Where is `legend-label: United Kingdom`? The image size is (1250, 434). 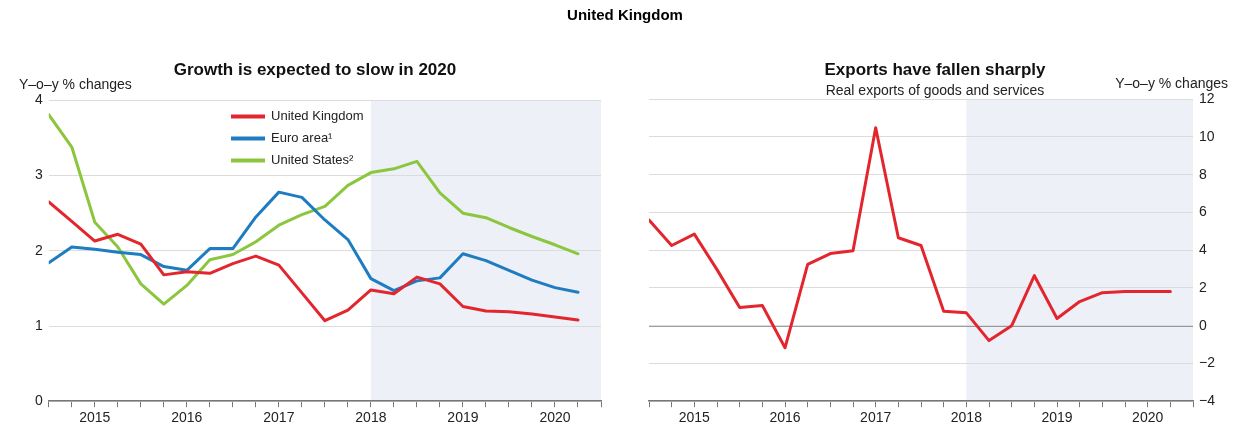 legend-label: United Kingdom is located at coordinates (317, 115).